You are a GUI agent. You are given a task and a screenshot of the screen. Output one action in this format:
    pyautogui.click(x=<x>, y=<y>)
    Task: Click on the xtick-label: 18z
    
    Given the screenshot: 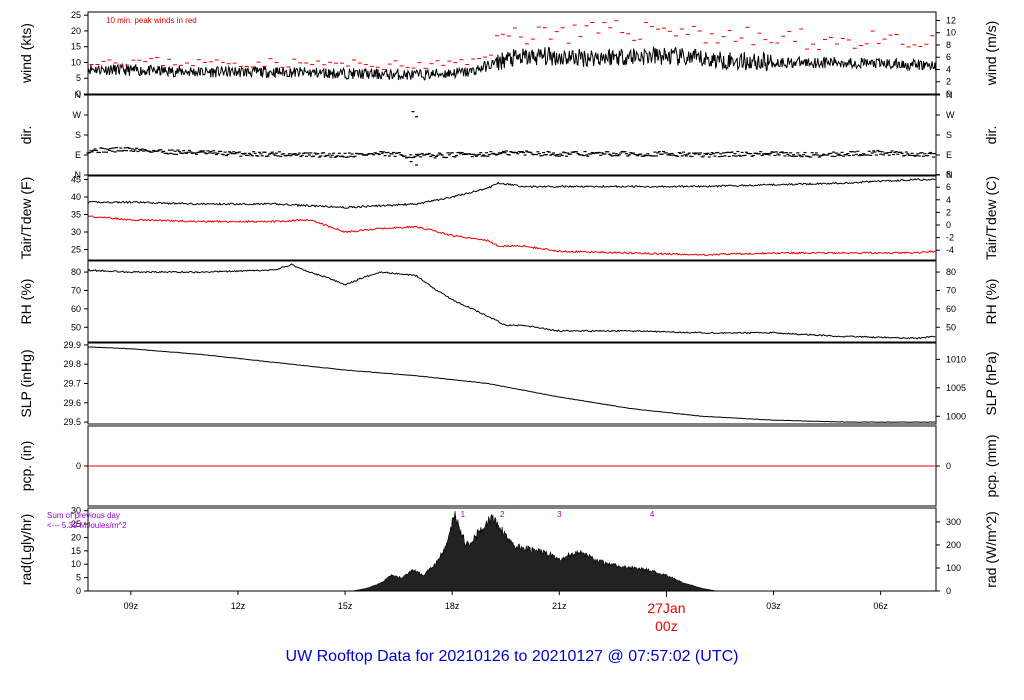 What is the action you would take?
    pyautogui.click(x=452, y=606)
    